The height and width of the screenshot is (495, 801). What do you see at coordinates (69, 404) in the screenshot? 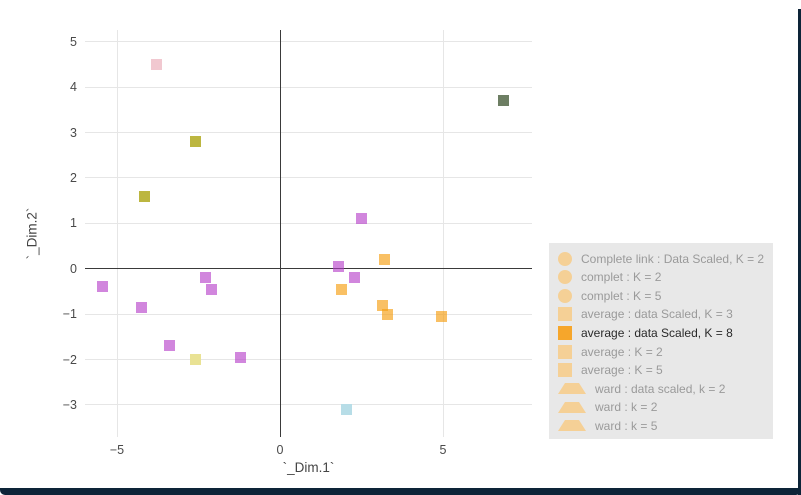
I see `y-tick-label: −3` at bounding box center [69, 404].